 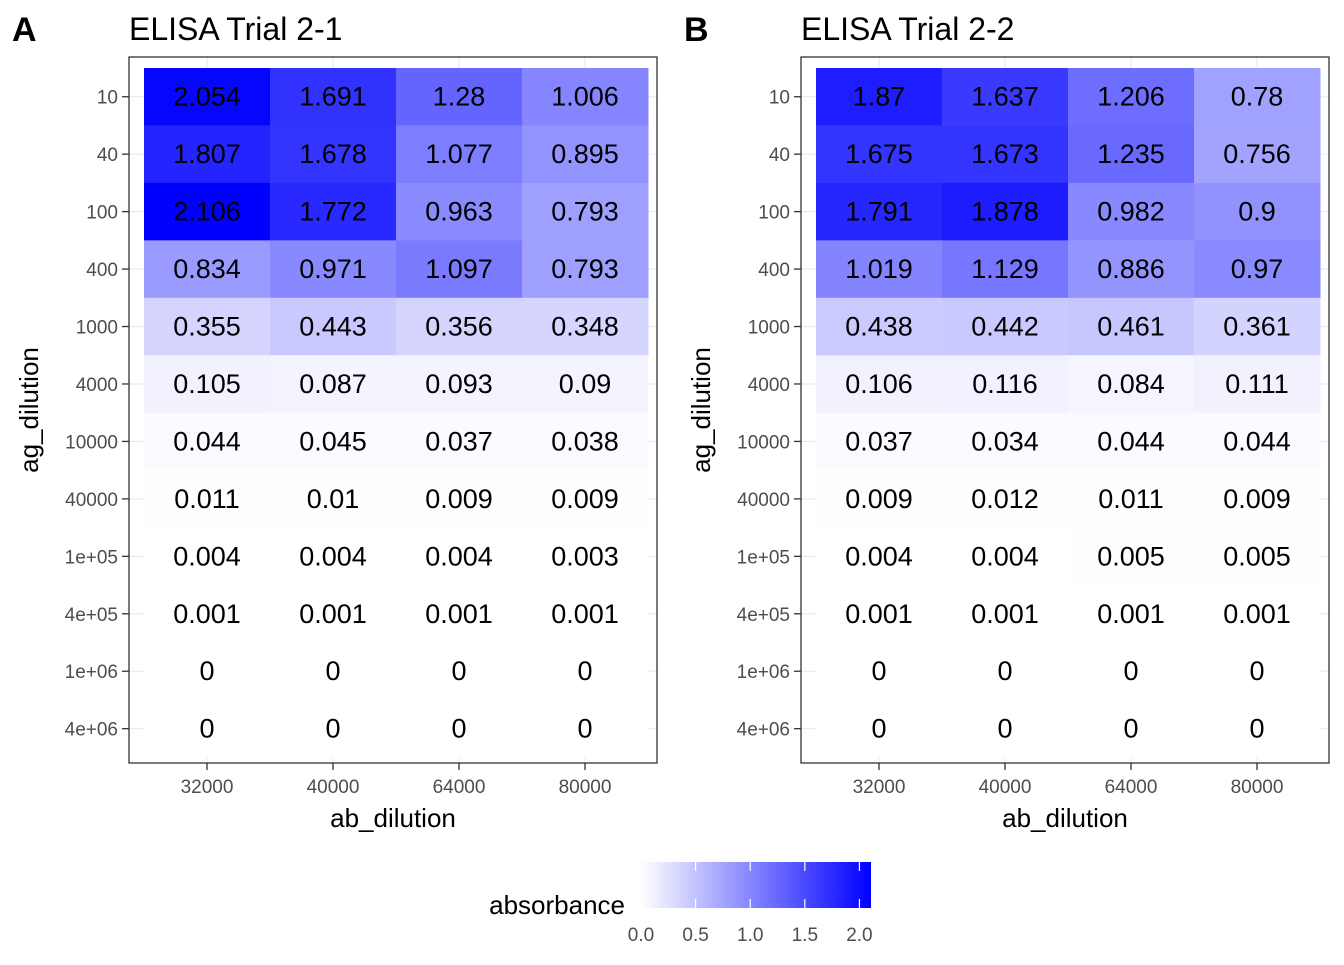 I want to click on y-tick-label: 1e+06, so click(x=763, y=672).